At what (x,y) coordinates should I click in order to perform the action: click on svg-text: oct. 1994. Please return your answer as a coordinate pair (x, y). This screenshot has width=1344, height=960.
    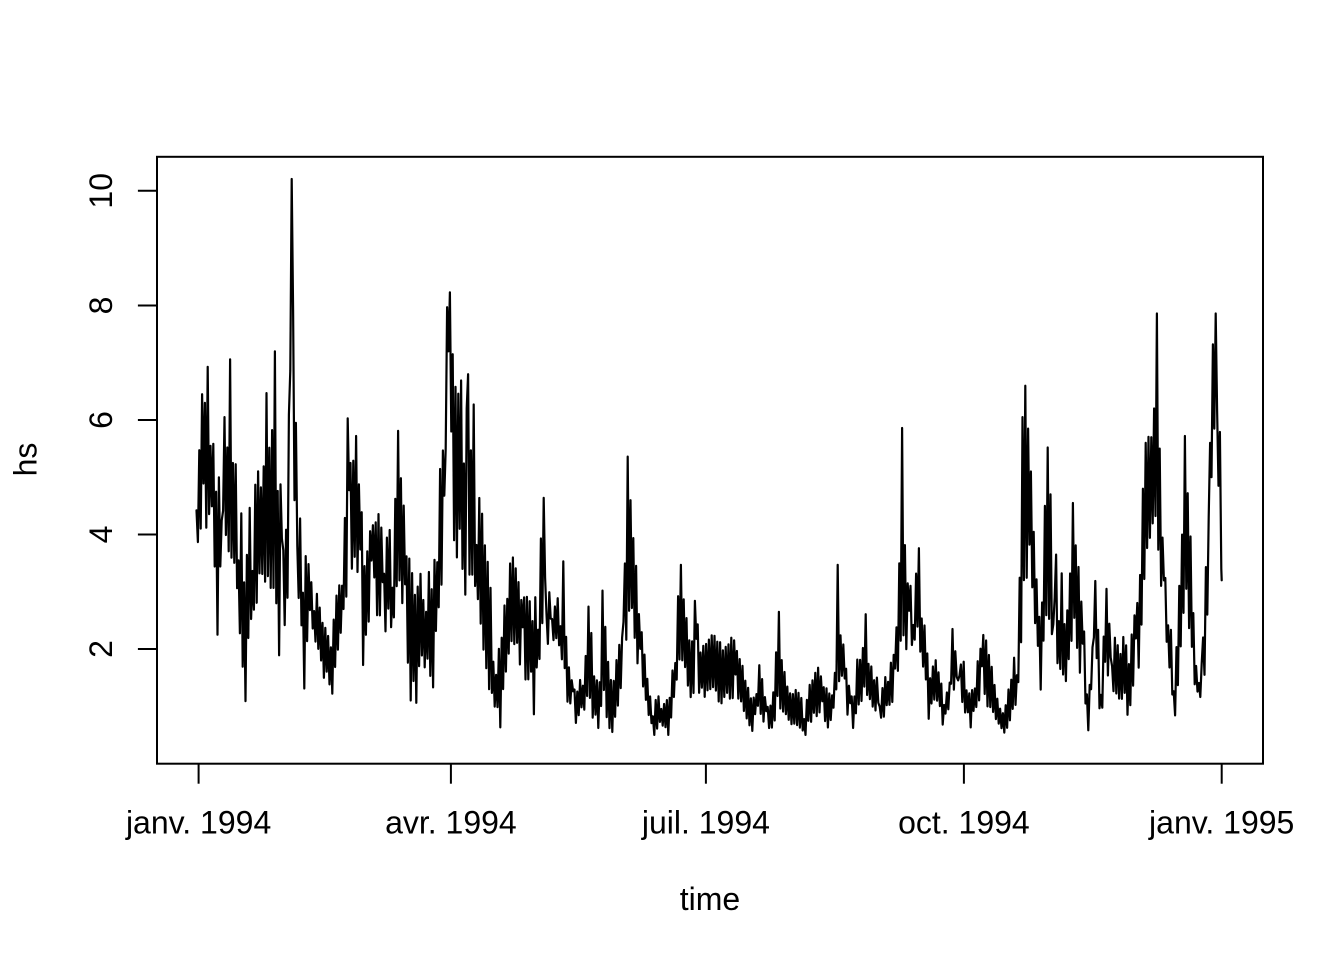
    Looking at the image, I should click on (964, 822).